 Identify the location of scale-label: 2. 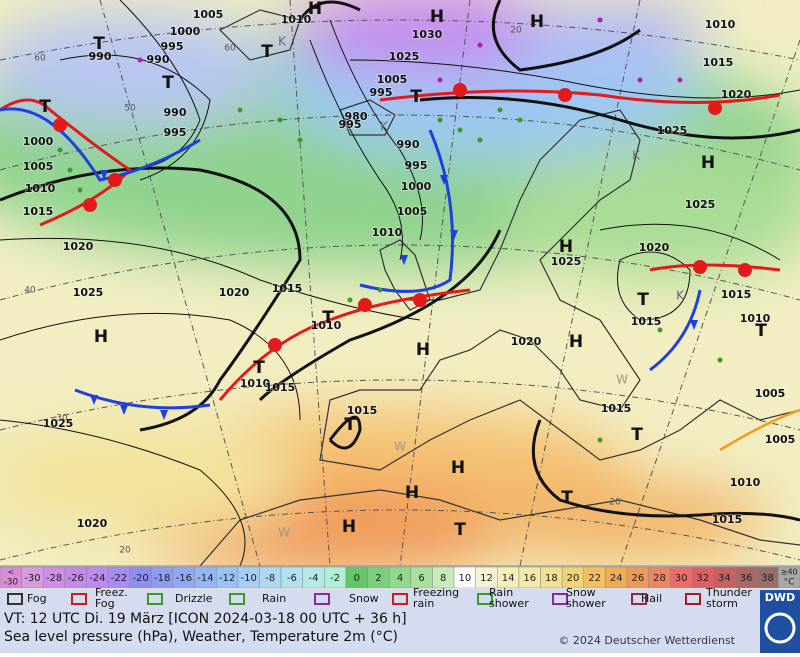
(378, 578).